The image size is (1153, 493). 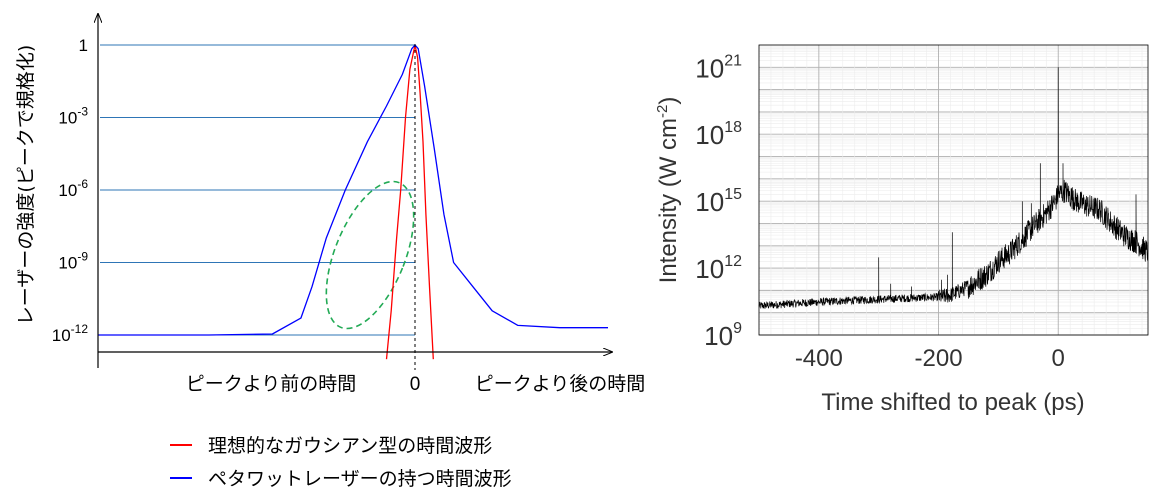 I want to click on y-tick-label: 1, so click(x=83, y=45).